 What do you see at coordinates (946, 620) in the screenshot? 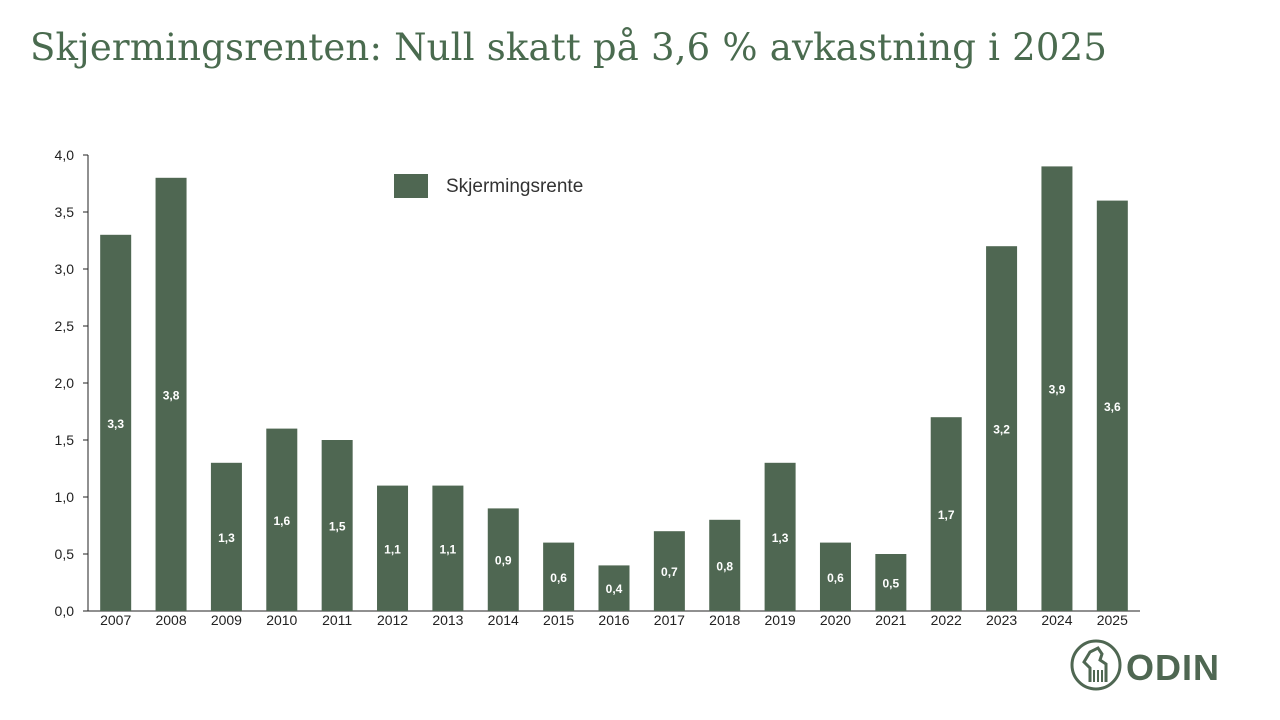
I see `x-tick-label: 2022` at bounding box center [946, 620].